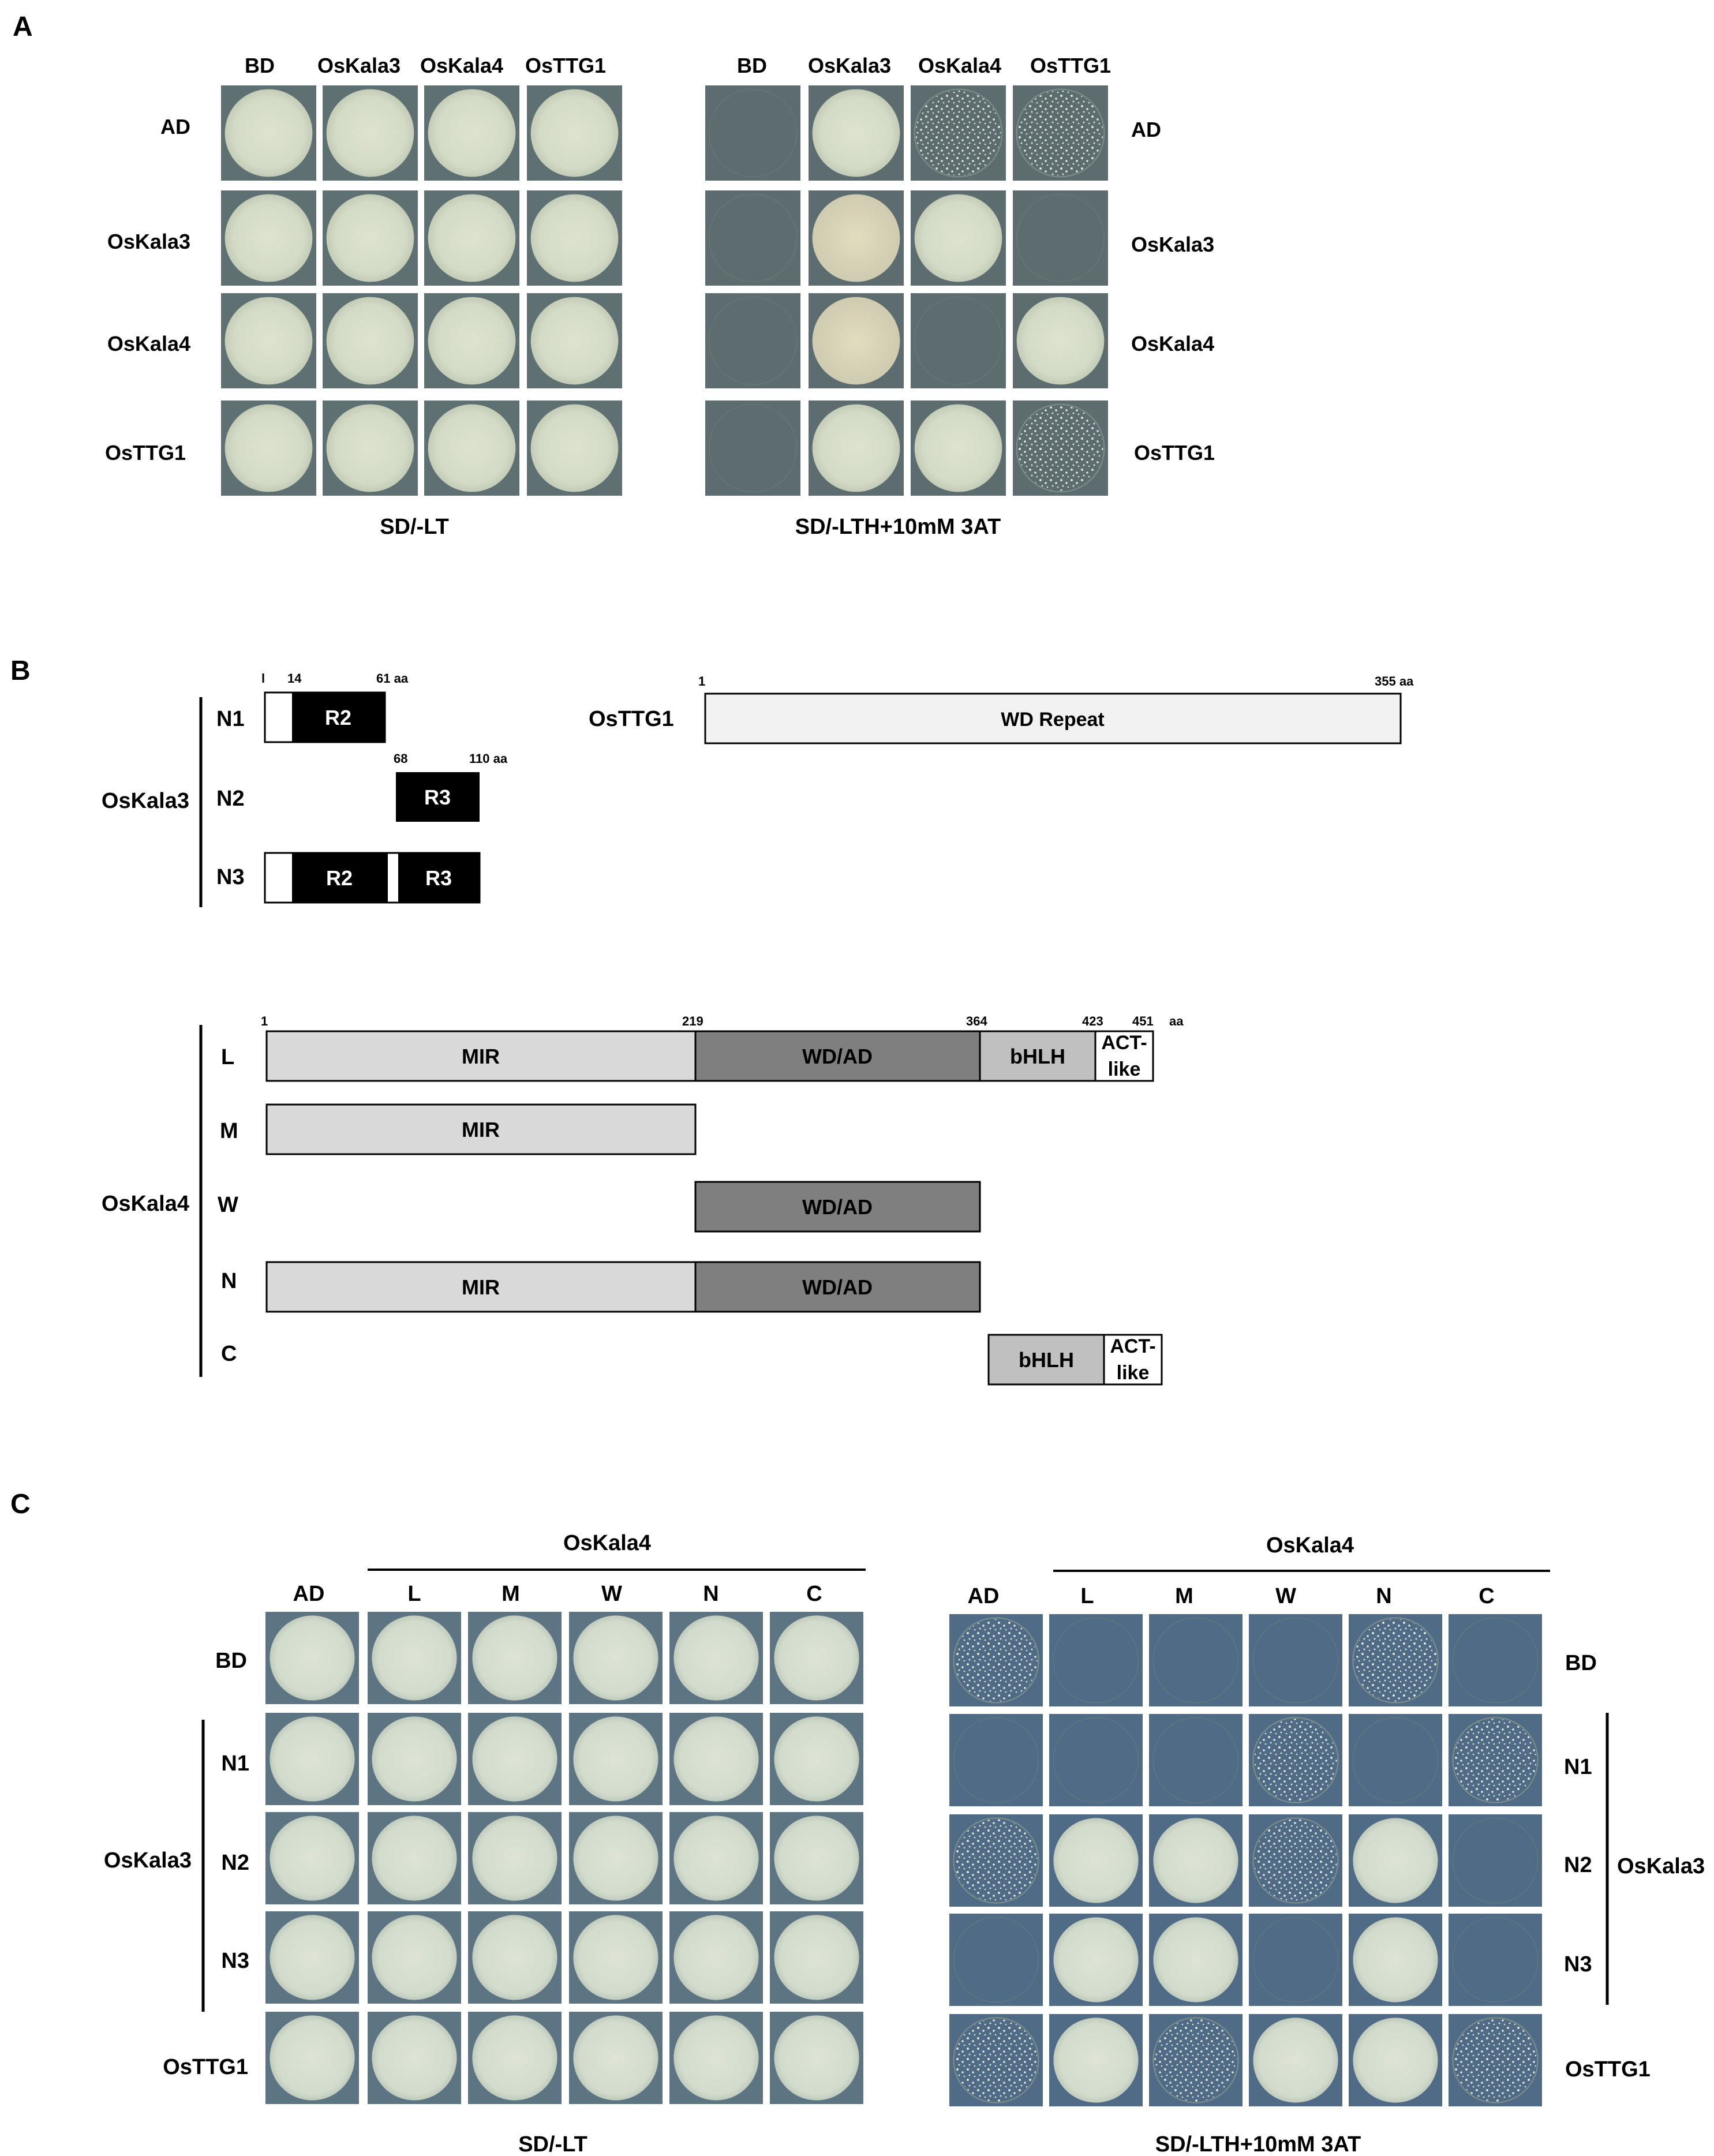 Image resolution: width=1714 pixels, height=2156 pixels. Describe the element at coordinates (1124, 1056) in the screenshot. I see `l-act-domain` at that location.